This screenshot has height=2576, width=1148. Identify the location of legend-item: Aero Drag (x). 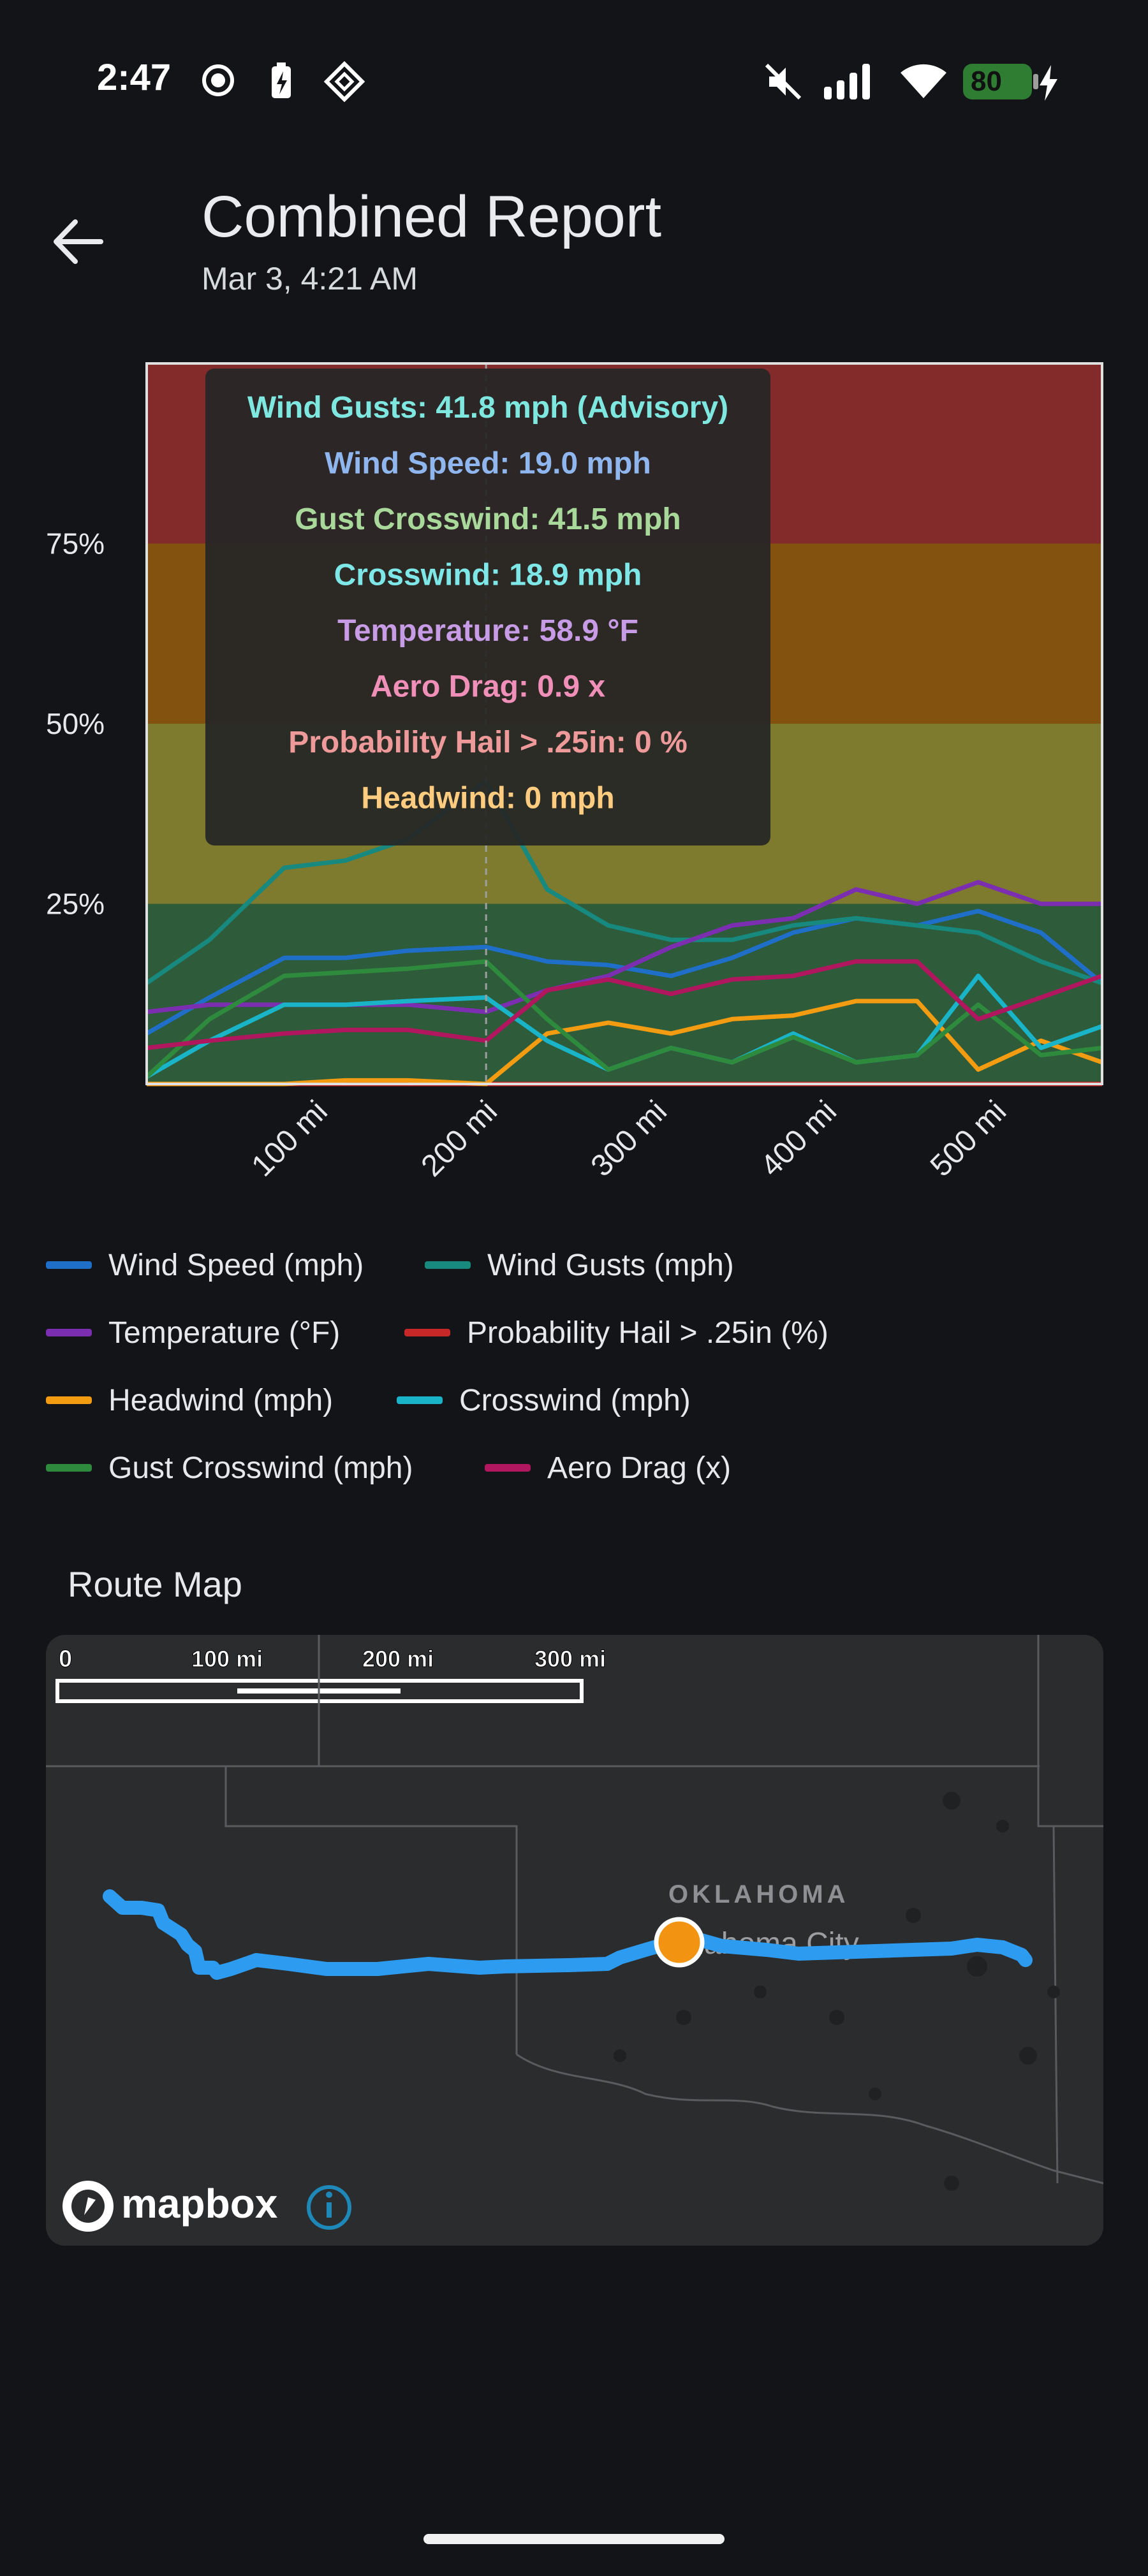
(608, 1468).